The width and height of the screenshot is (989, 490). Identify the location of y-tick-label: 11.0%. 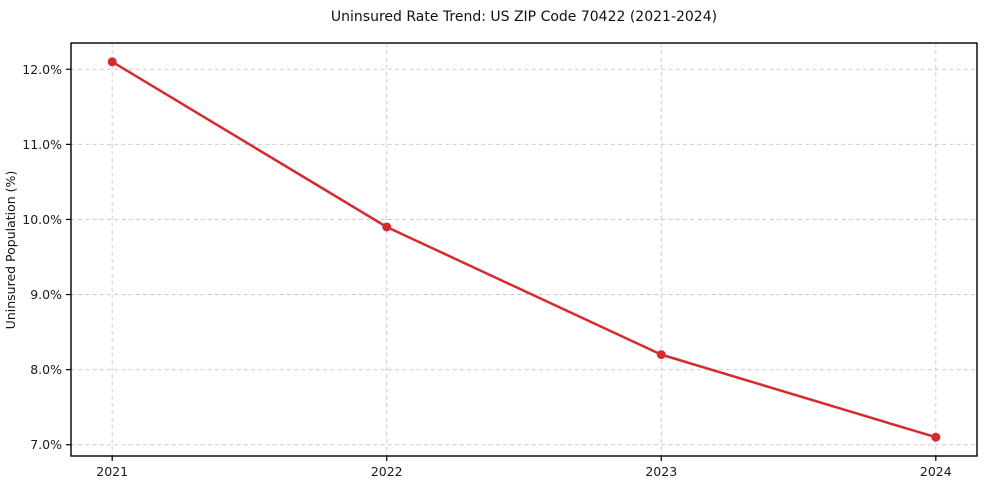
(42, 144).